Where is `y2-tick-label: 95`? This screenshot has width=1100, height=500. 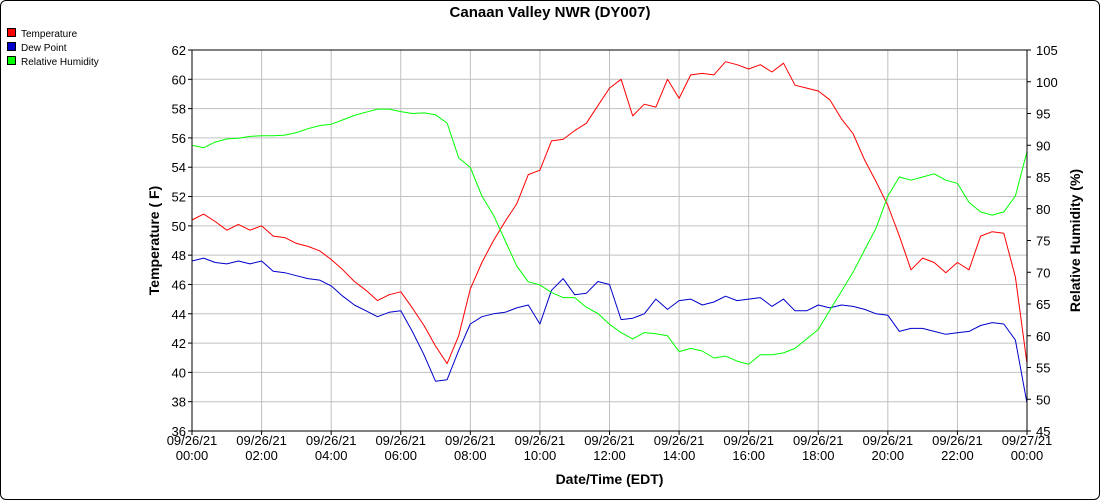
y2-tick-label: 95 is located at coordinates (1043, 114).